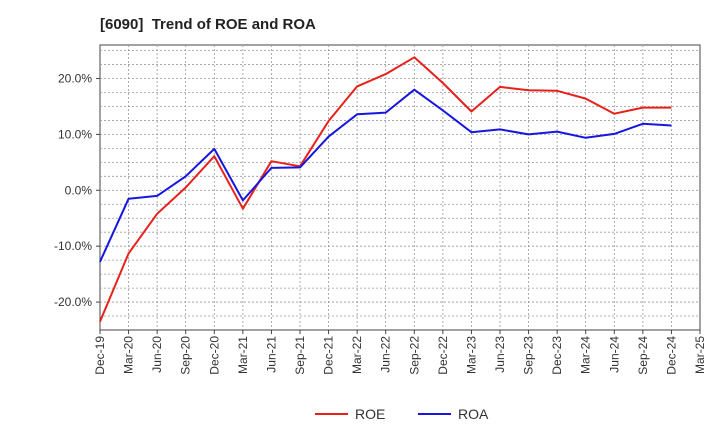 This screenshot has width=720, height=440. What do you see at coordinates (75, 134) in the screenshot?
I see `y-tick-label: 10.0%` at bounding box center [75, 134].